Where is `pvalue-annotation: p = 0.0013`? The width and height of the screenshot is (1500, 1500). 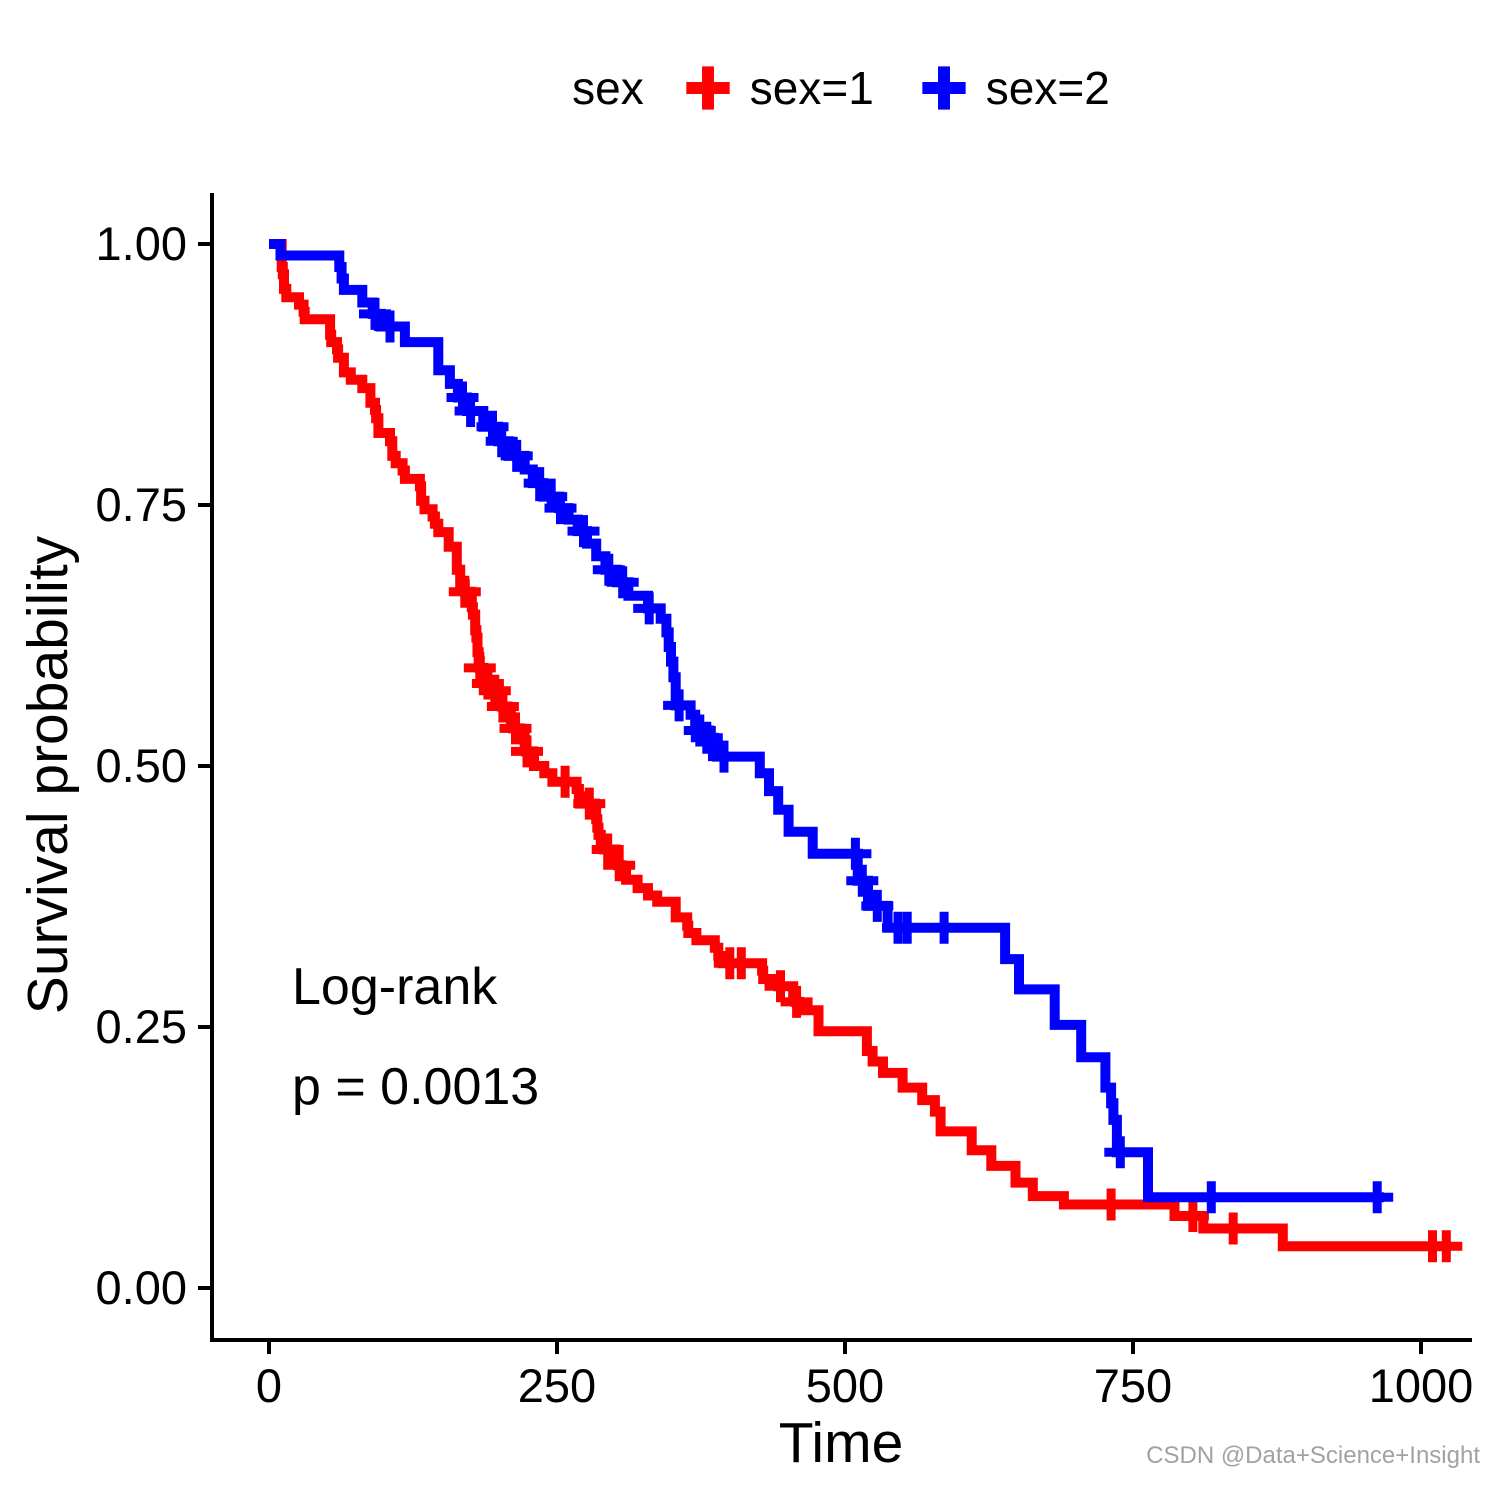 pvalue-annotation: p = 0.0013 is located at coordinates (416, 1087).